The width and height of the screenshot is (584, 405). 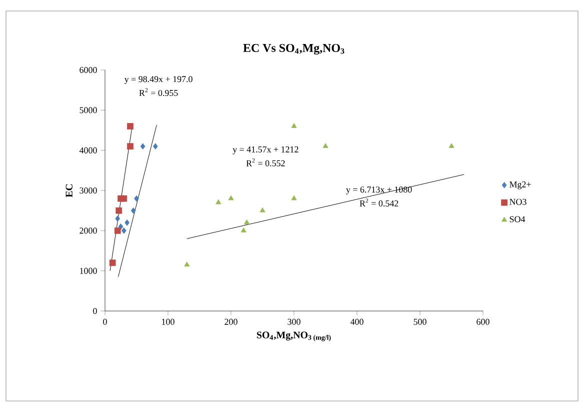 I want to click on text: SO$_{4}$,Mg,NO$_{3 (mg/l)}$, so click(x=293, y=337).